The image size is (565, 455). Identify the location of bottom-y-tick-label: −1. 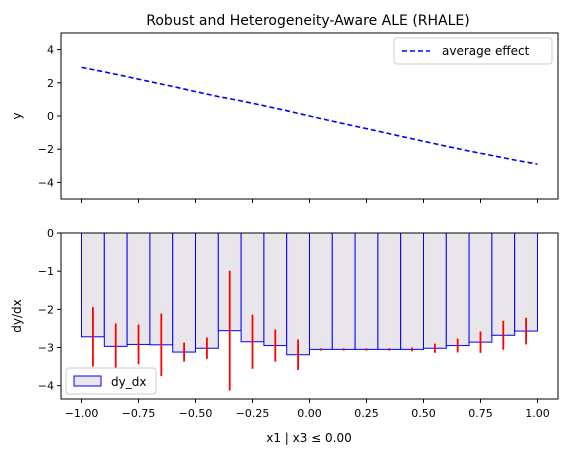
(46, 271).